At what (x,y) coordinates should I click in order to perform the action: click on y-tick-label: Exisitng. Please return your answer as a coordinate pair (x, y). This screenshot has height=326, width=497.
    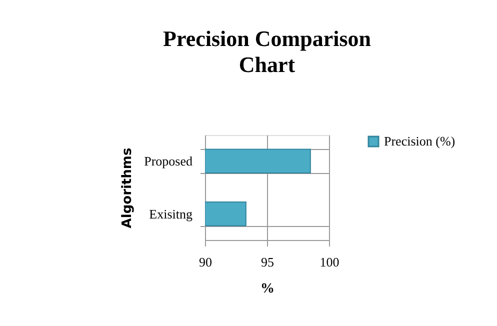
    Looking at the image, I should click on (171, 214).